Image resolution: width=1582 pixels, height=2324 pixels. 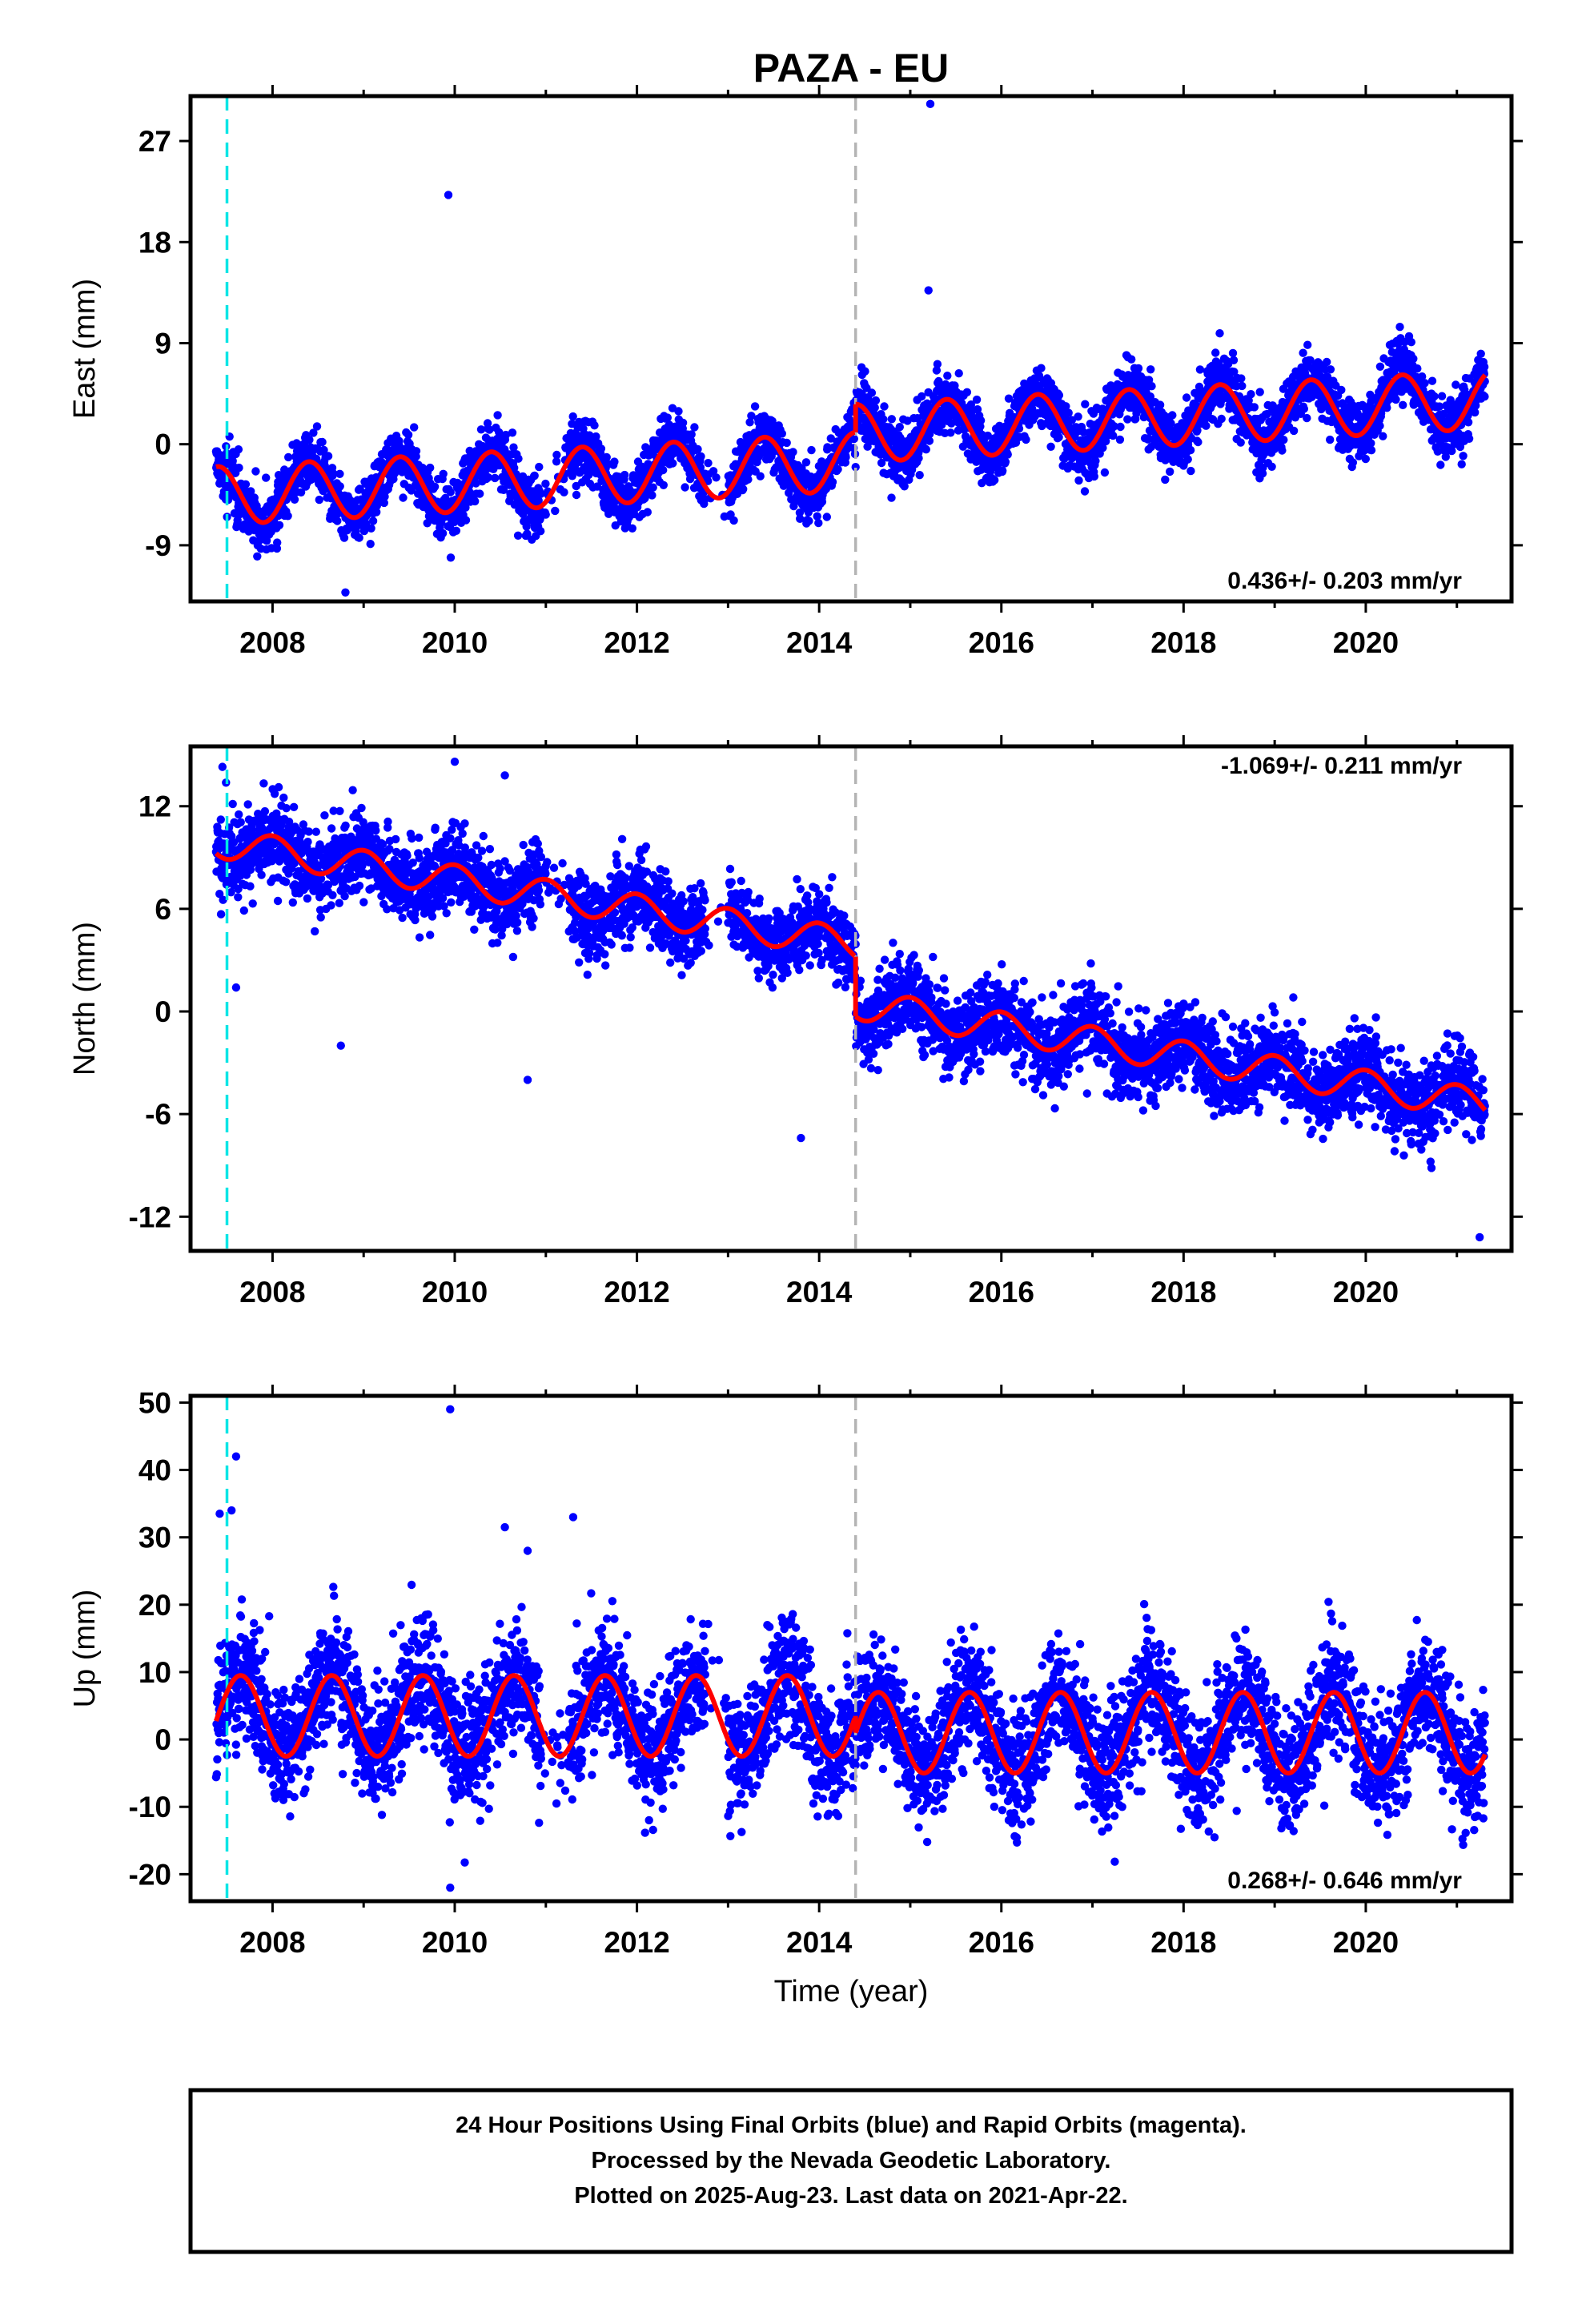 What do you see at coordinates (1344, 581) in the screenshot?
I see `rate-label: 0.436+/- 0.203 mm/yr` at bounding box center [1344, 581].